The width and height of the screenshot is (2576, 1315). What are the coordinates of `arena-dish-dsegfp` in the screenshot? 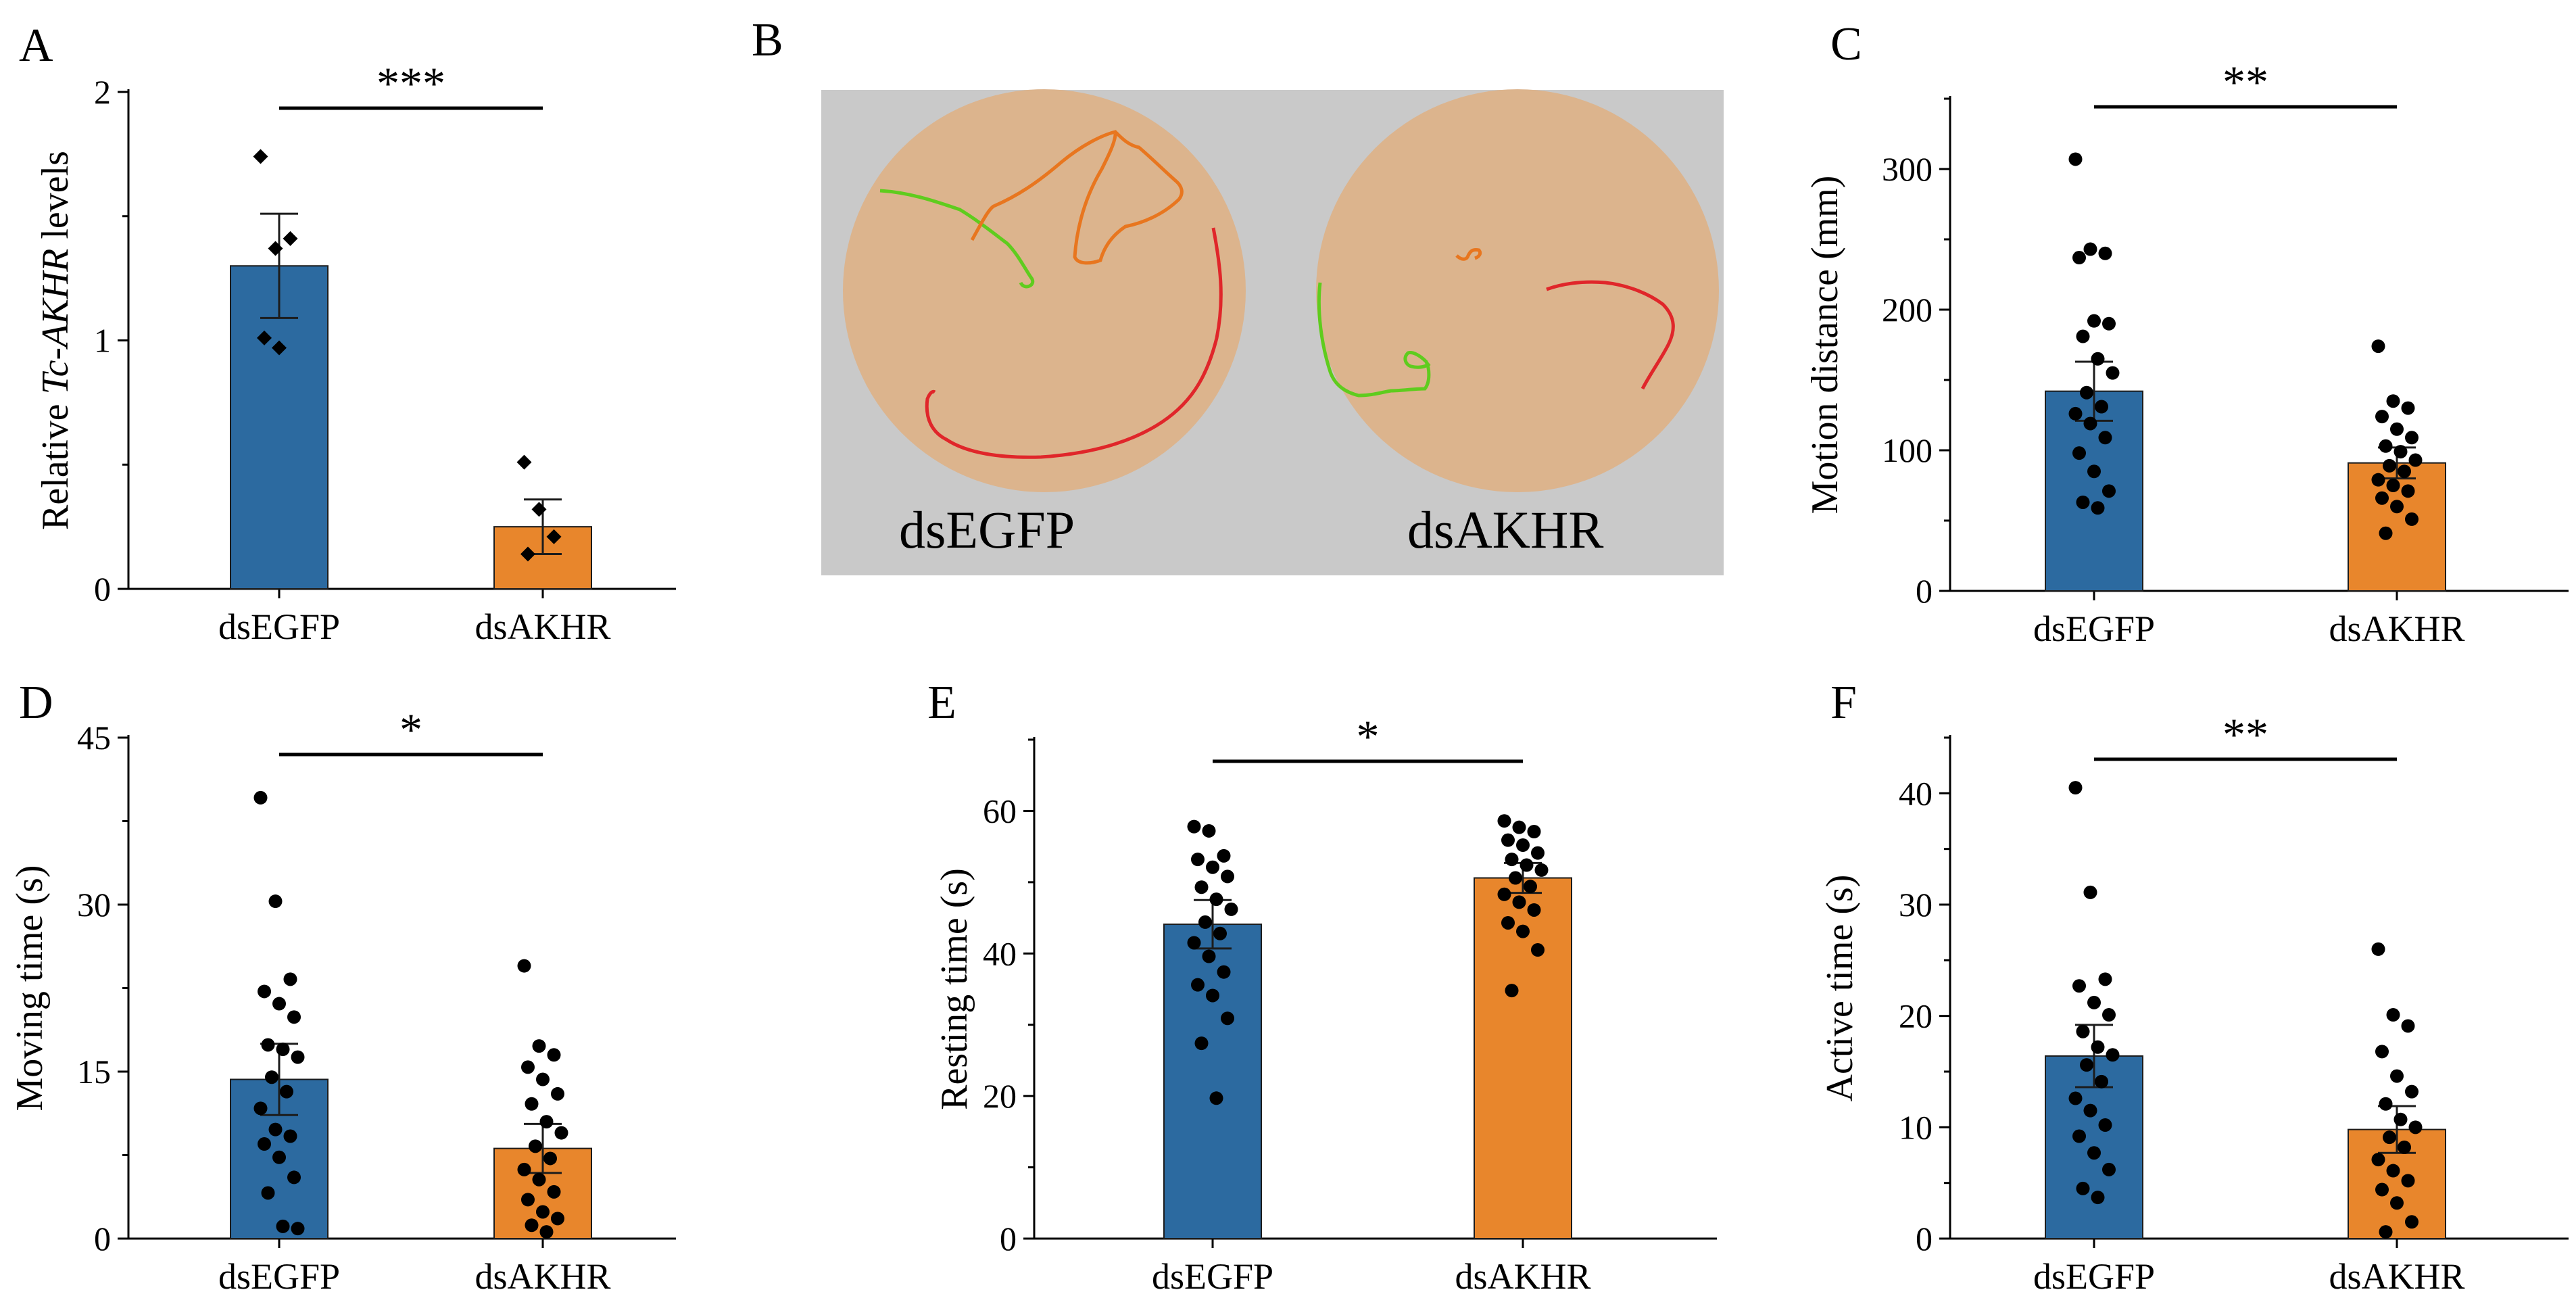 It's located at (1044, 290).